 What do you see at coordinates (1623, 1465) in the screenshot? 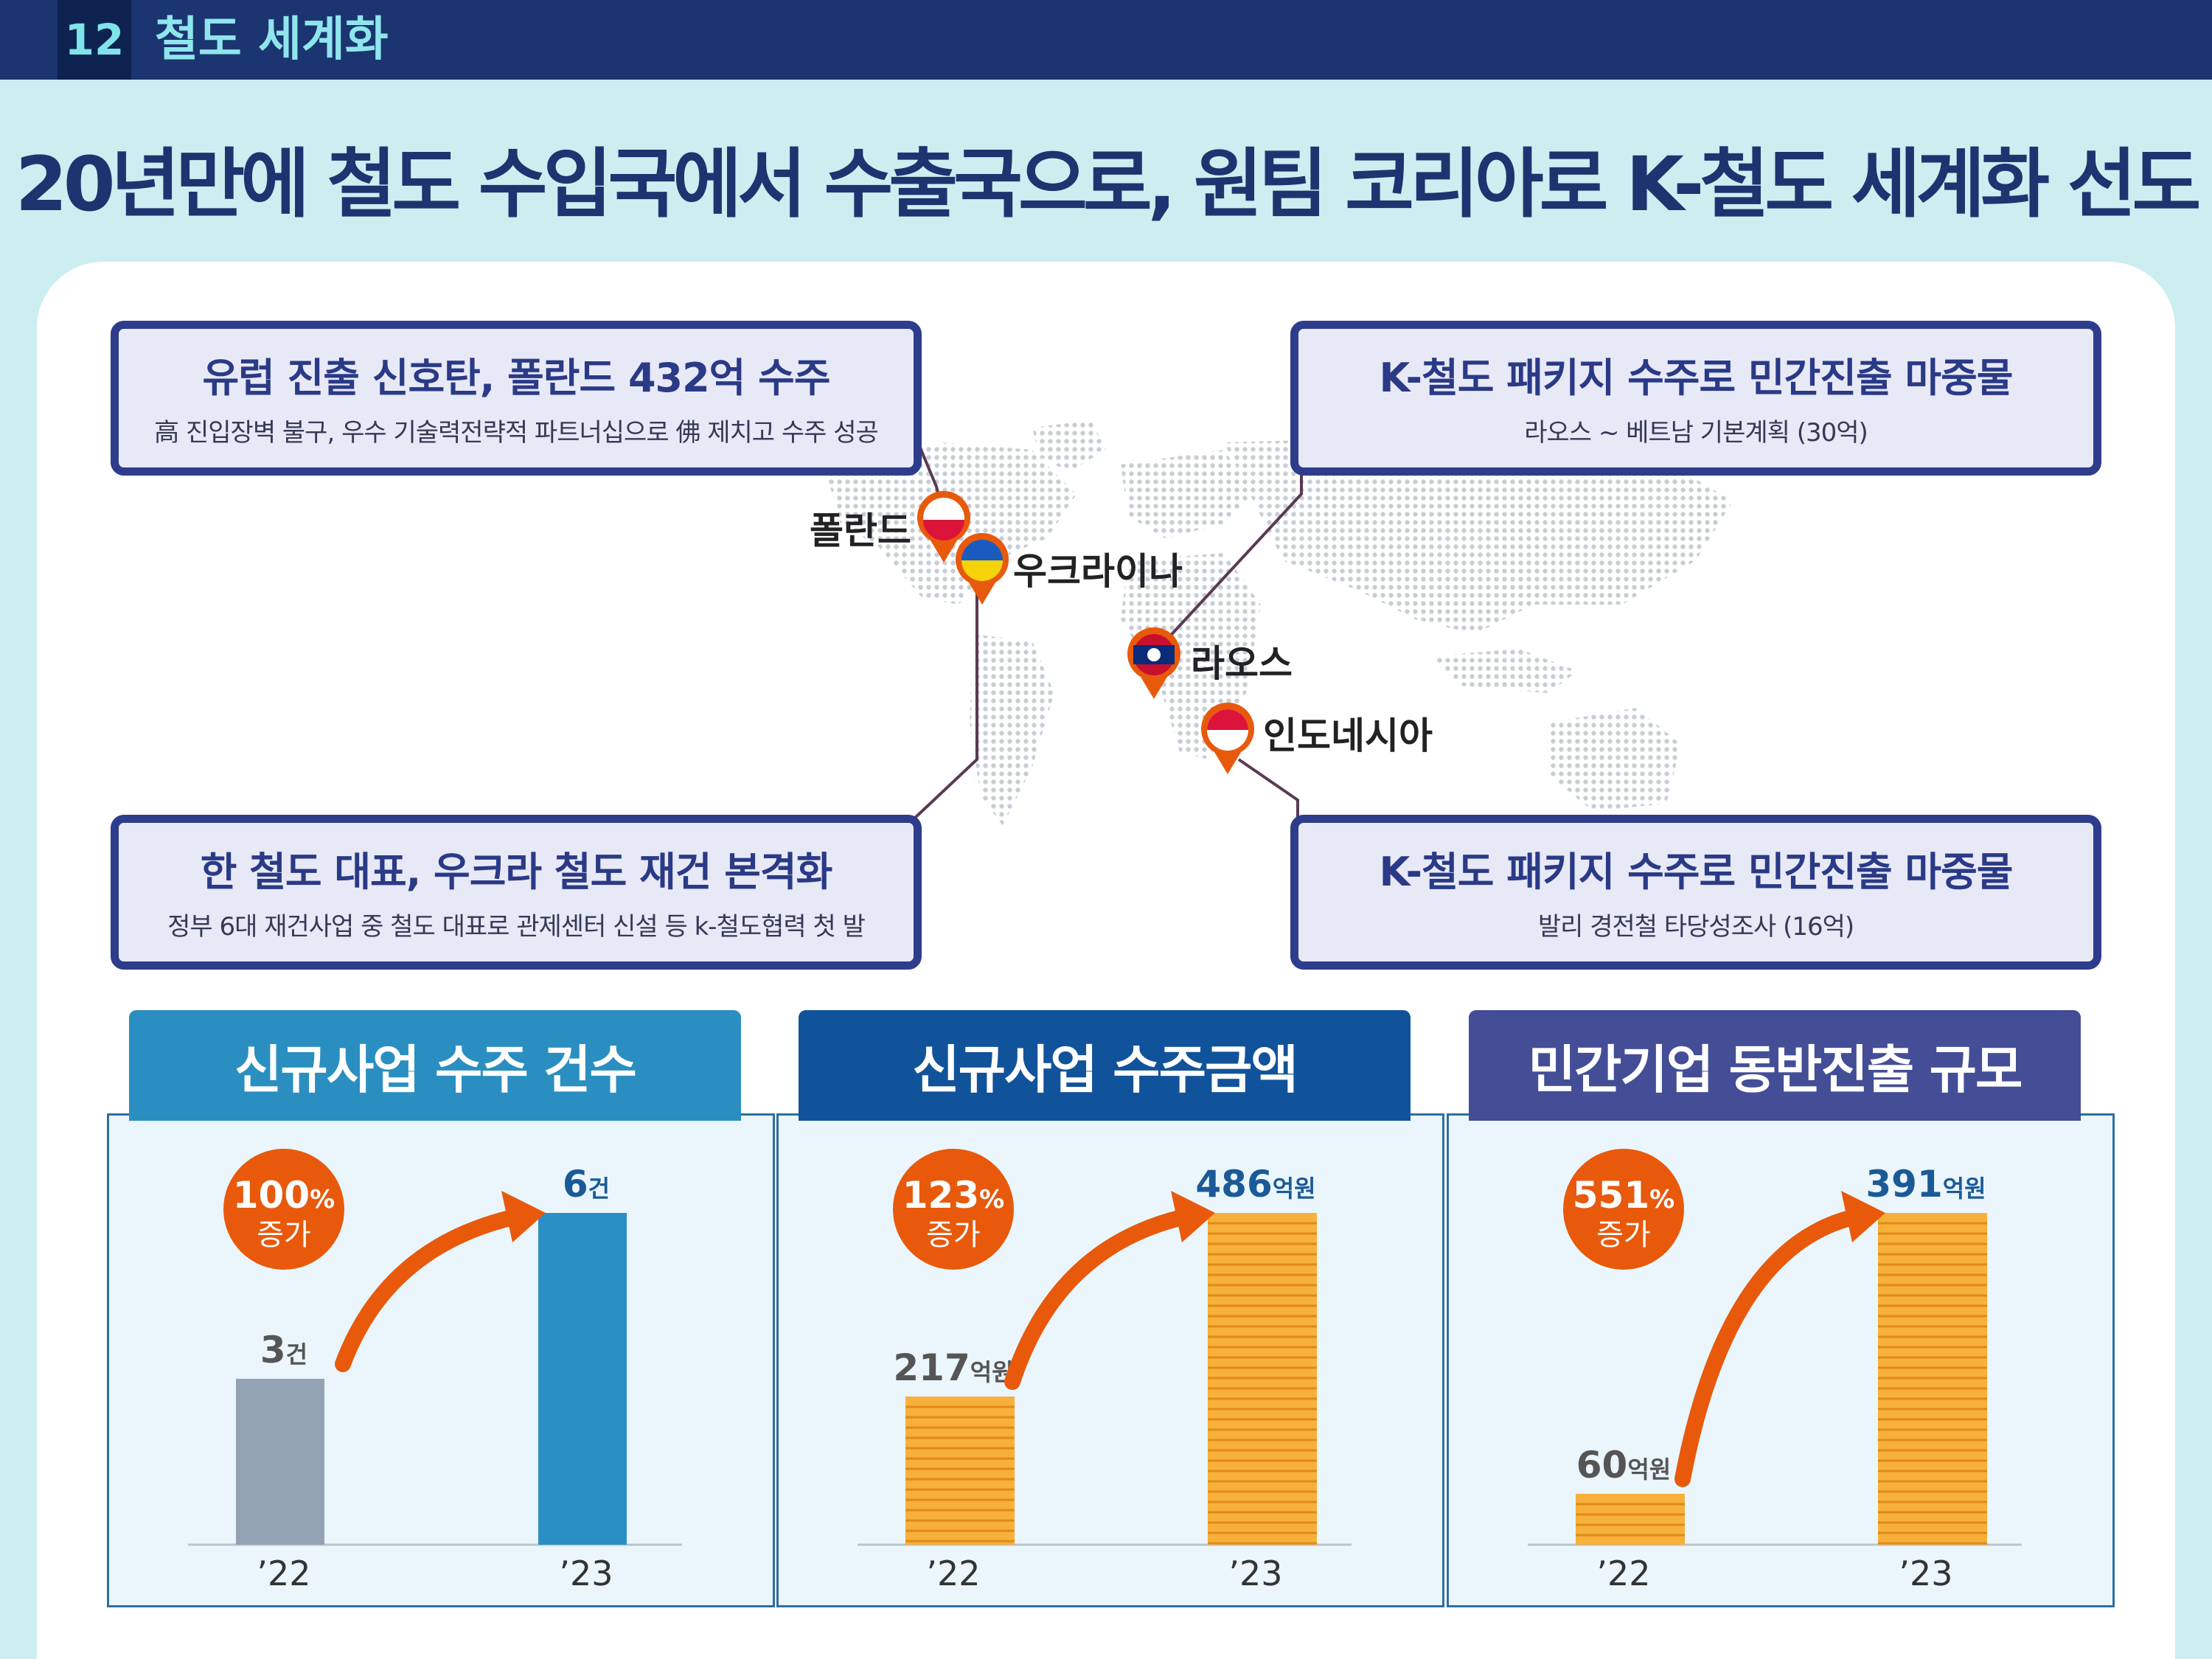
I see `data-label: 60억원` at bounding box center [1623, 1465].